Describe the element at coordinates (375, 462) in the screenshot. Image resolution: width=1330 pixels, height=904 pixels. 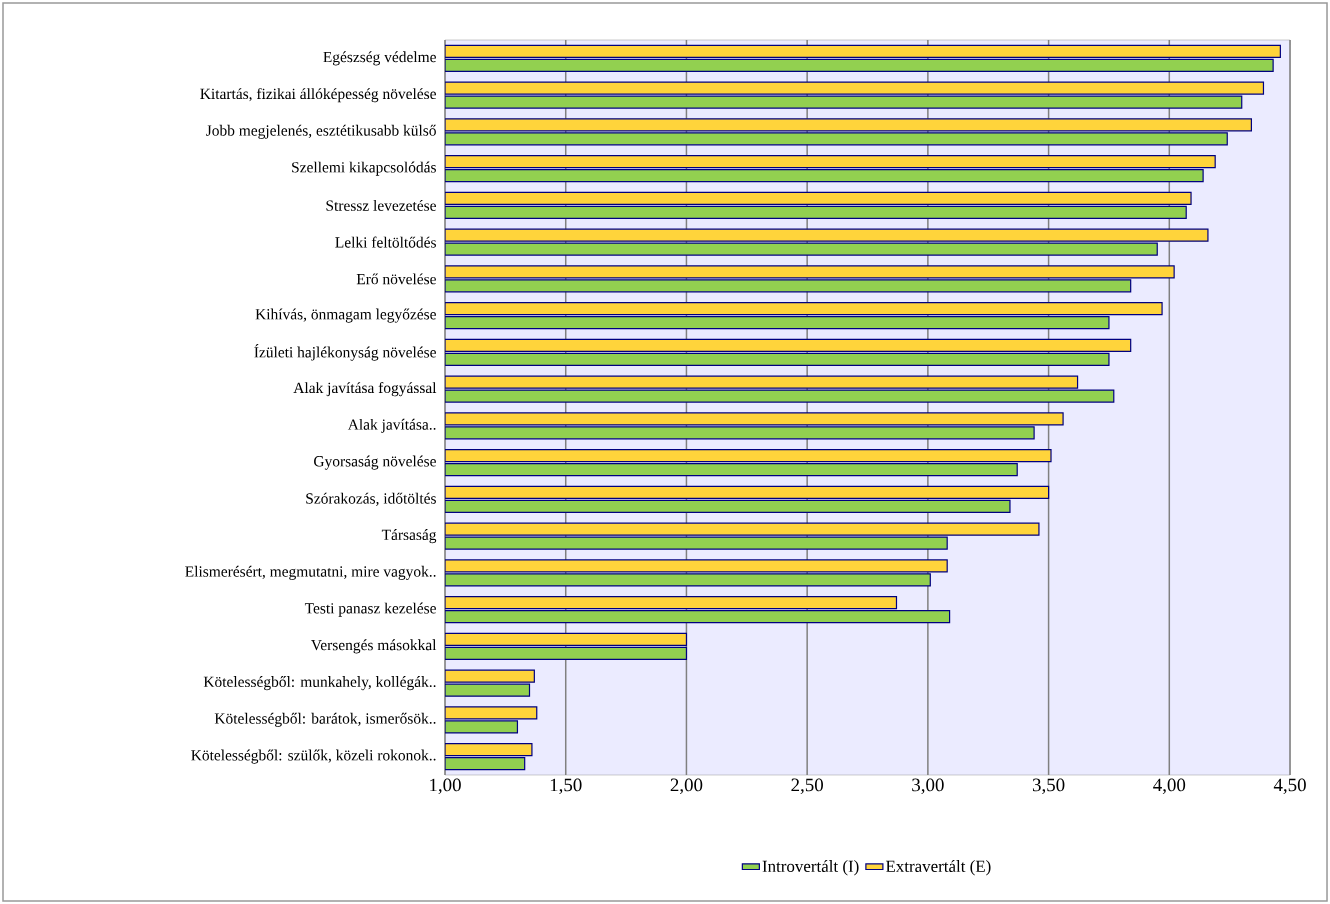
I see `y-tick-label: Gyorsaság növelése` at that location.